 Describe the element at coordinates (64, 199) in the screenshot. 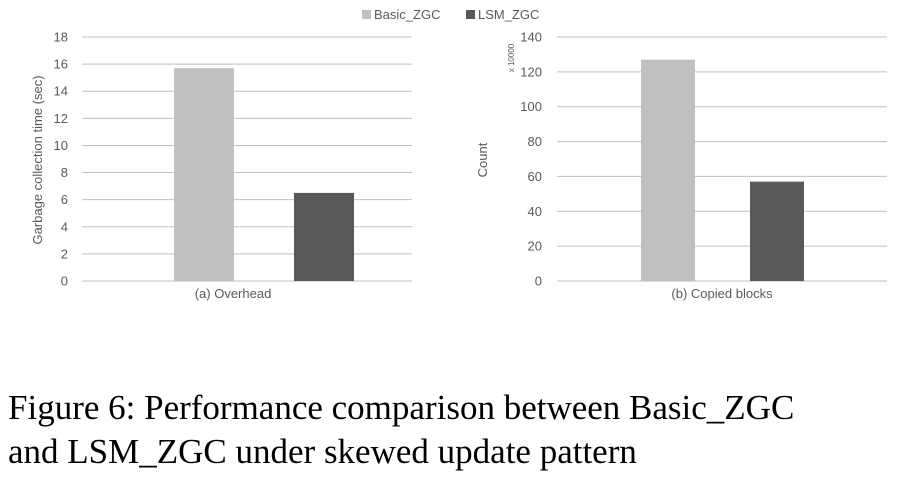

I see `chart-overhead-y-tick-label: 6` at that location.